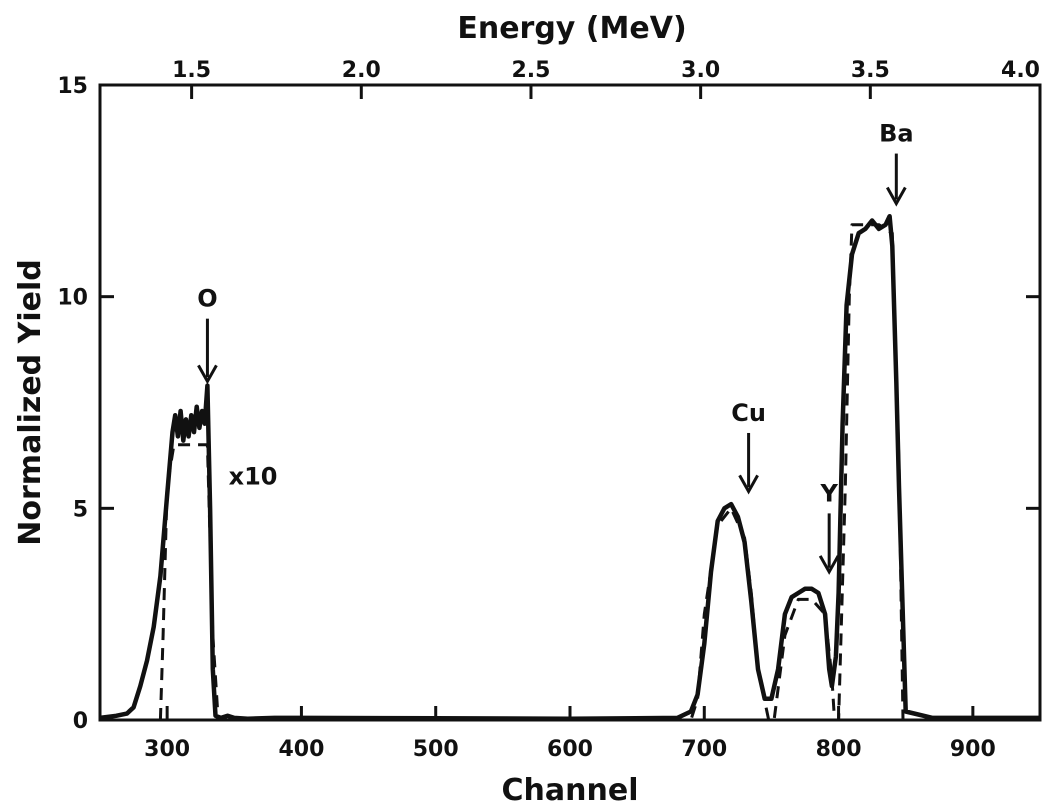  What do you see at coordinates (436, 749) in the screenshot?
I see `x-tick-label: 500` at bounding box center [436, 749].